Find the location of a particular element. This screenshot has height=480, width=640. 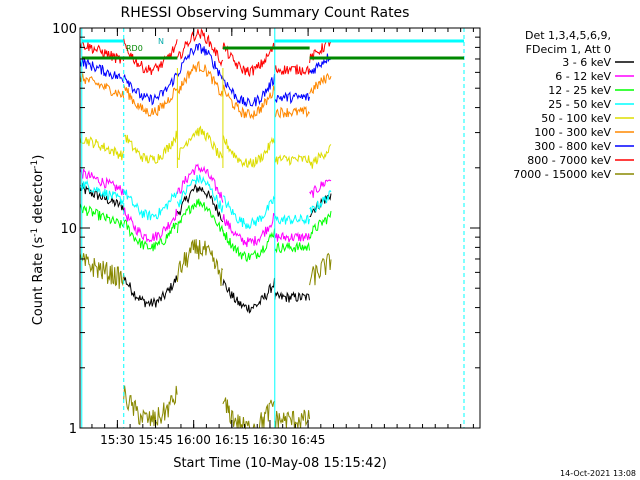

legend-entry-label: 300 - 800 keV is located at coordinates (572, 146).